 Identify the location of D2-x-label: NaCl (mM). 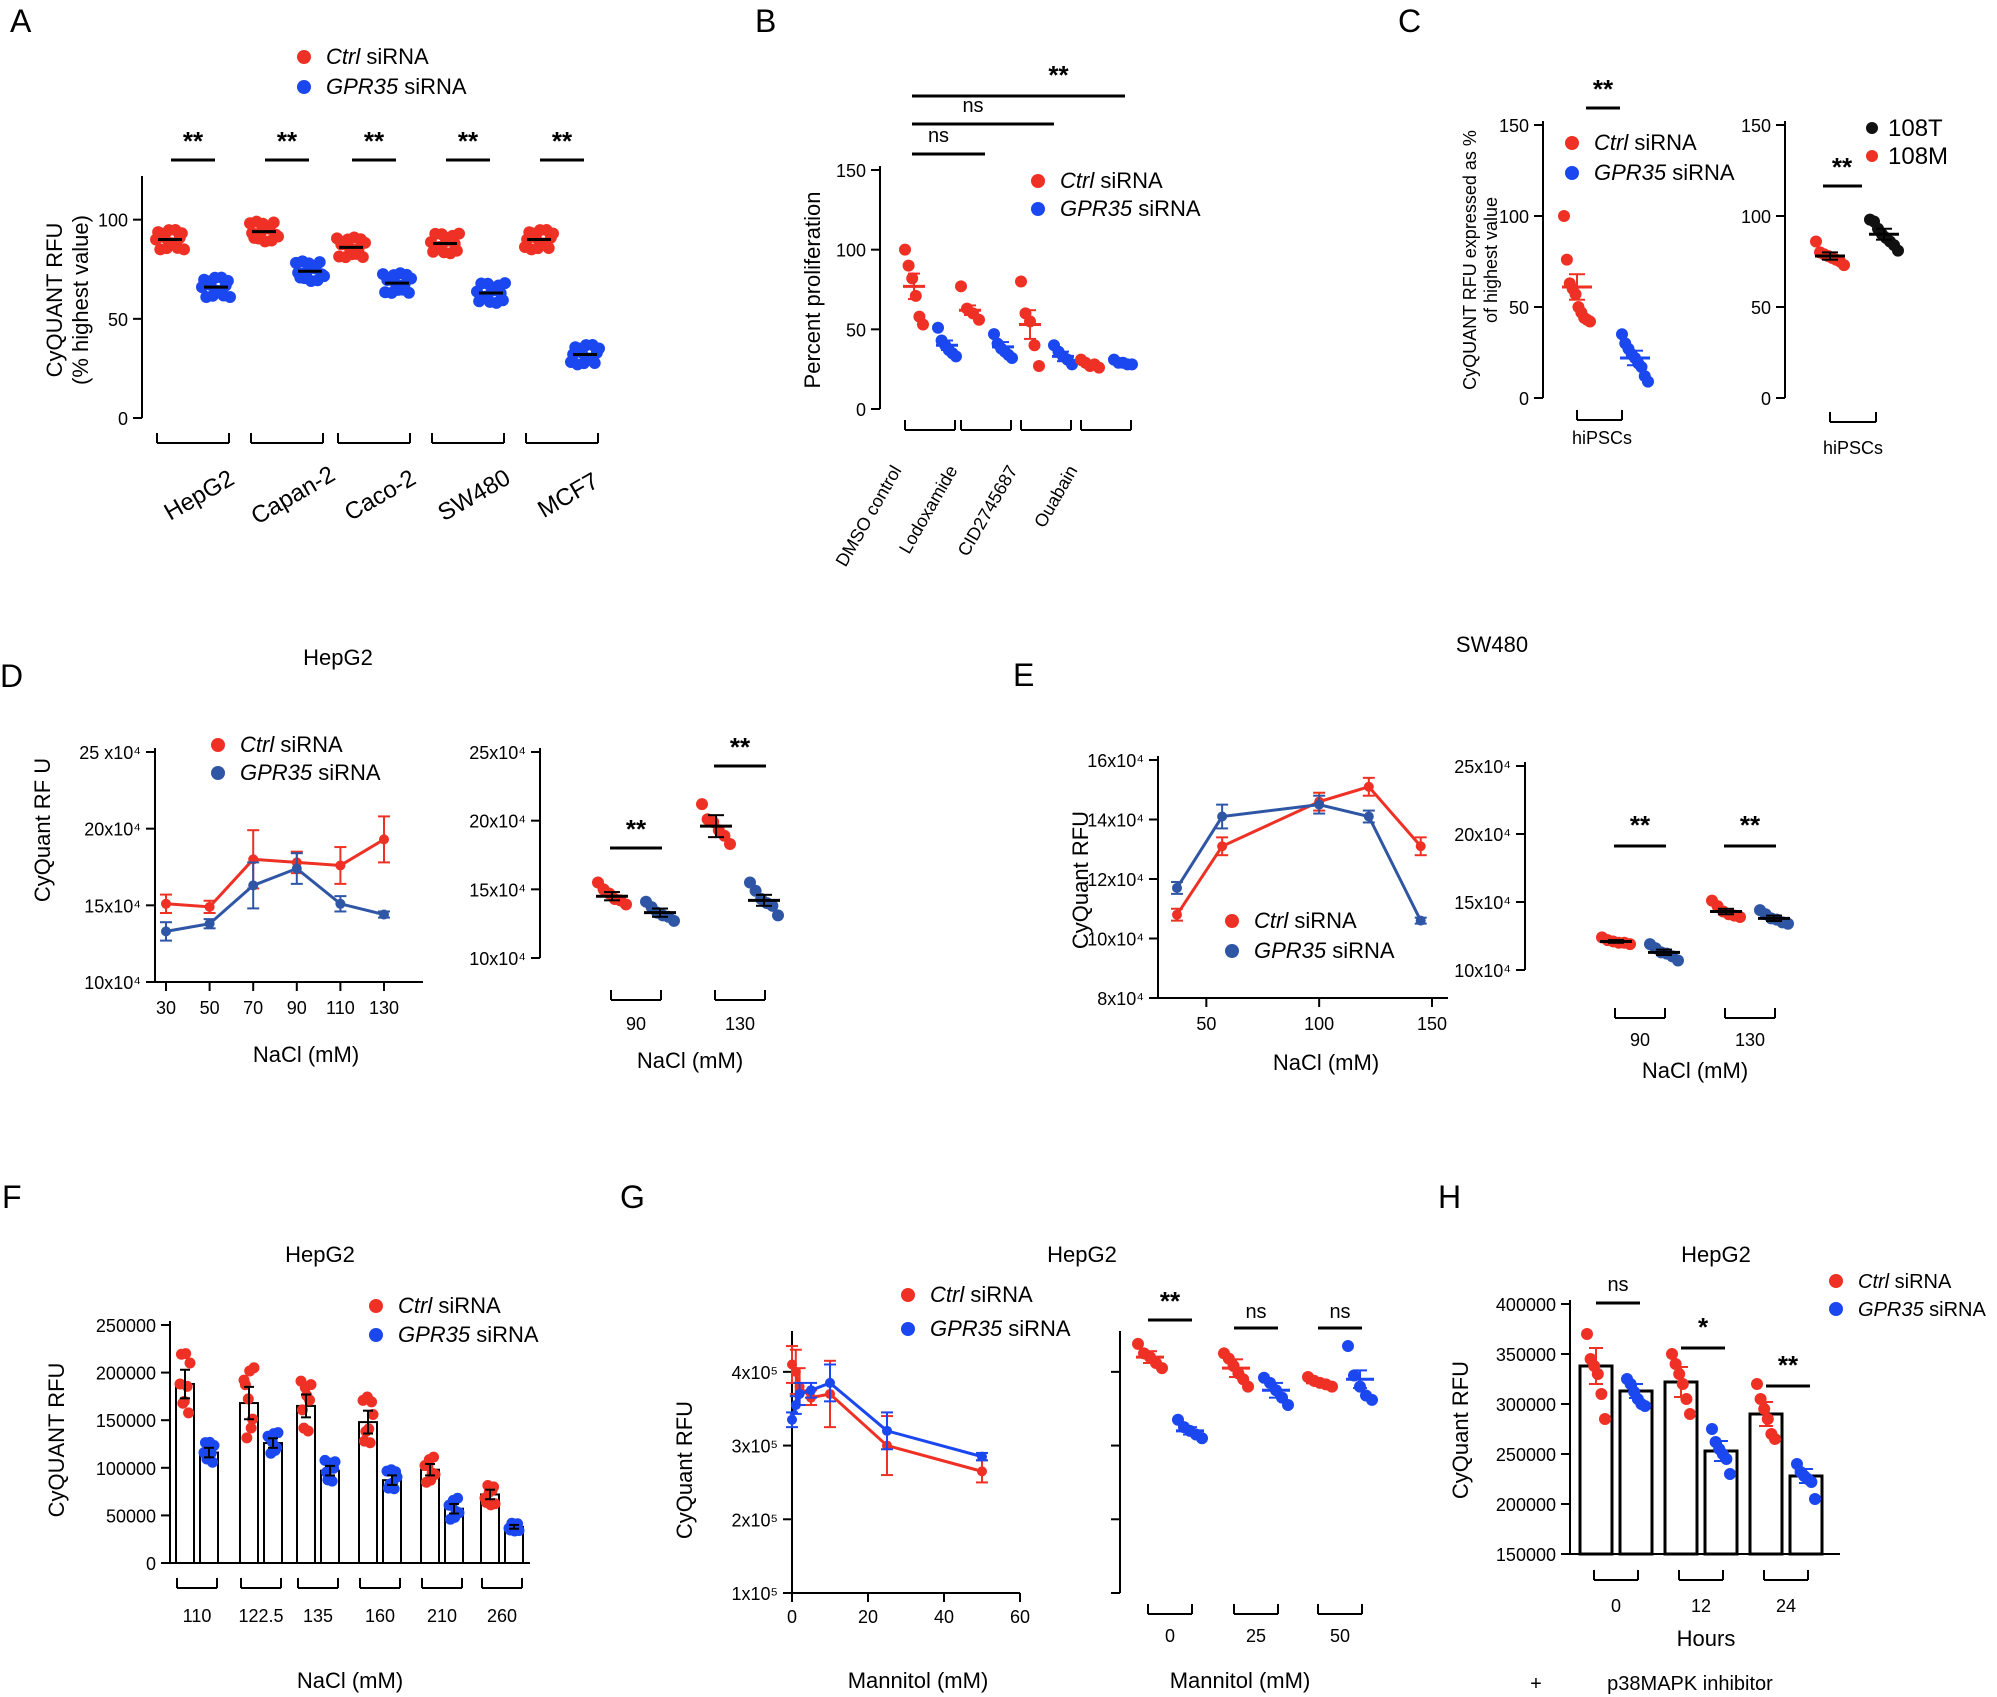
(690, 1060).